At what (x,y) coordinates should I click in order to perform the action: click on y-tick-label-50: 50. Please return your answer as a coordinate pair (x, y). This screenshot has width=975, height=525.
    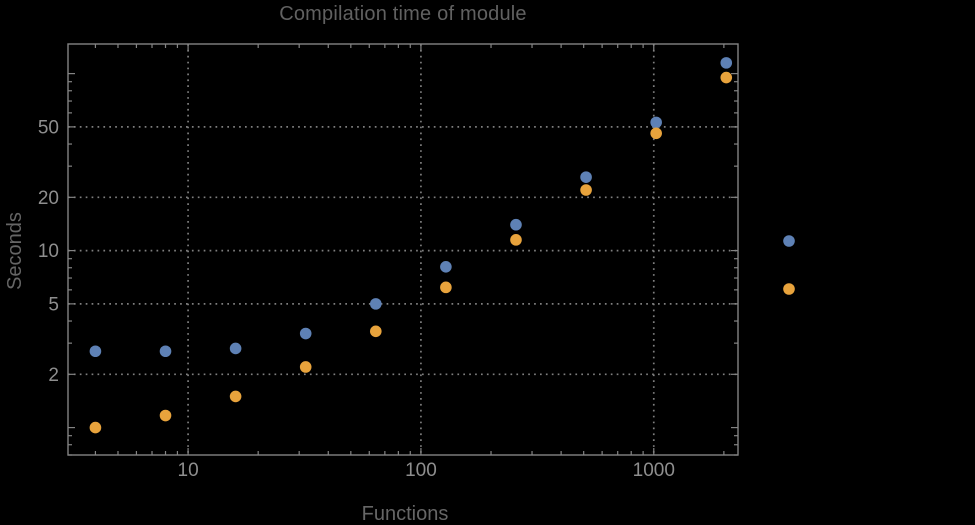
    Looking at the image, I should click on (48, 127).